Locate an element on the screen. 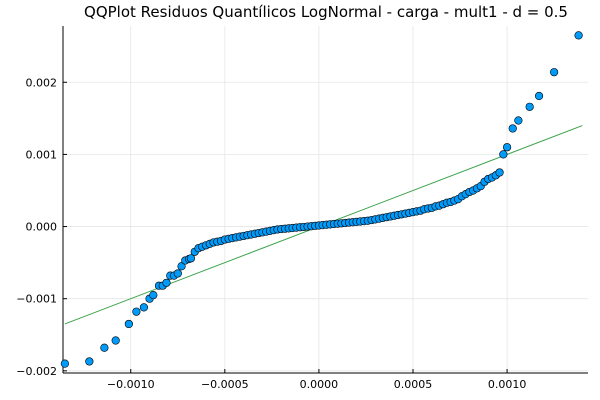 Image resolution: width=600 pixels, height=400 pixels. y-tick-label: −0.002 is located at coordinates (36, 371).